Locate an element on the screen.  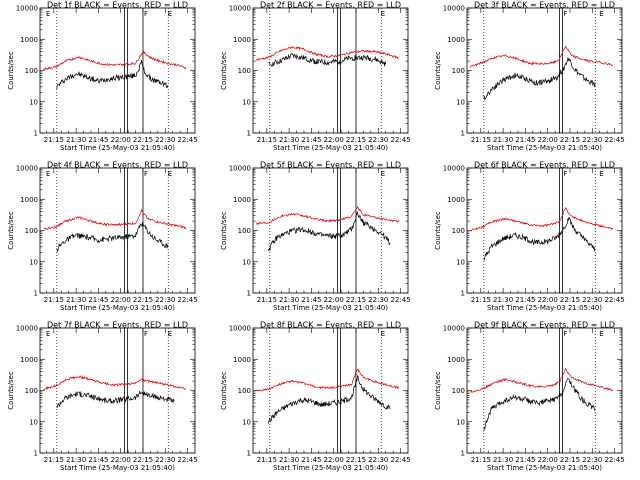
panel-title: Det 3f BLACK = Events, RED = LLD is located at coordinates (544, 5).